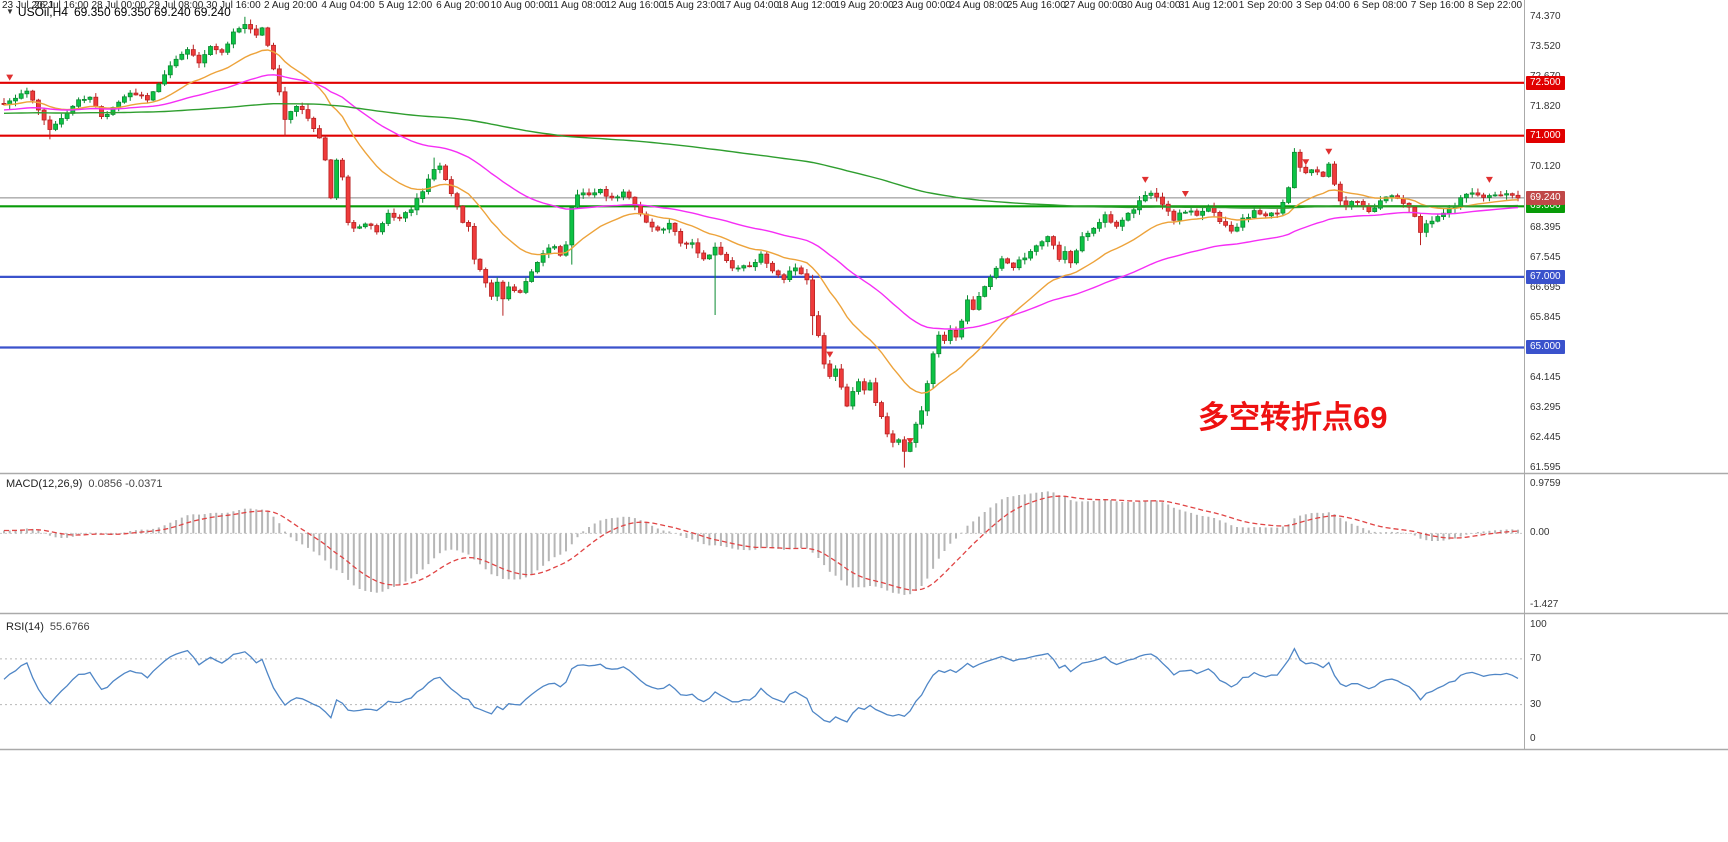 The height and width of the screenshot is (842, 1728). Describe the element at coordinates (1323, 5) in the screenshot. I see `time-axis-label: 3 Sep 04:00` at that location.